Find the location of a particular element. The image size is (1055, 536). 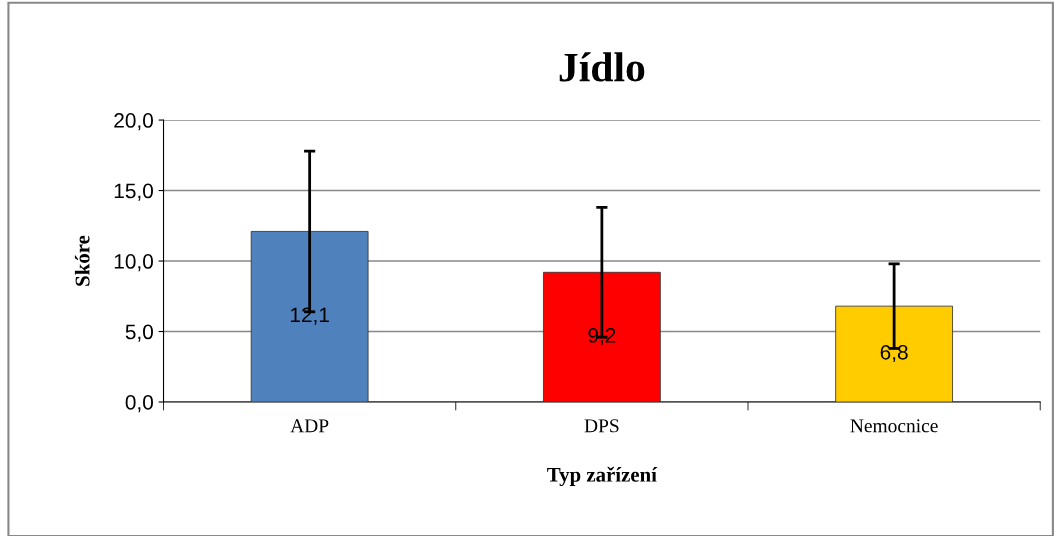

x-tick-label: ADP is located at coordinates (309, 426).